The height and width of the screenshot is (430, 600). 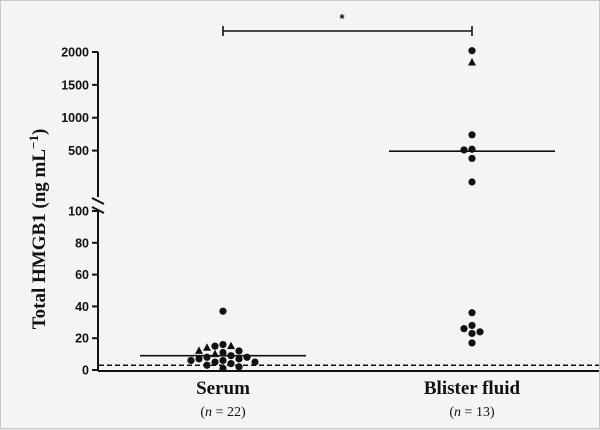 What do you see at coordinates (78, 212) in the screenshot?
I see `y-tick-label: 100` at bounding box center [78, 212].